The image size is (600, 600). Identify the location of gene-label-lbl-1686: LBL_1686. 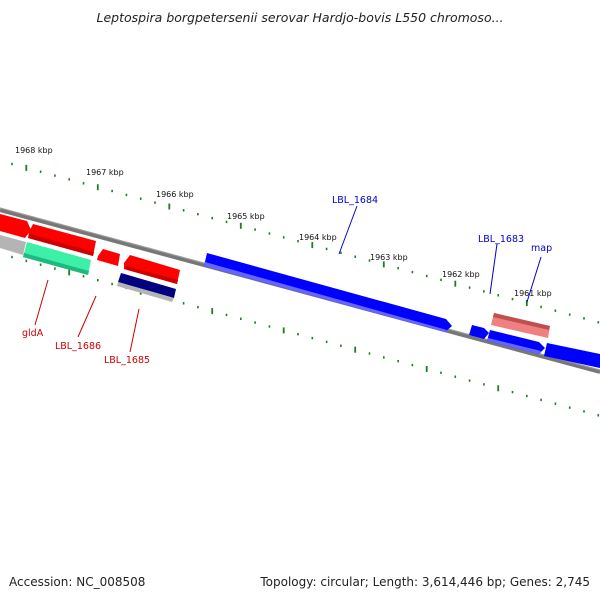
(78, 346).